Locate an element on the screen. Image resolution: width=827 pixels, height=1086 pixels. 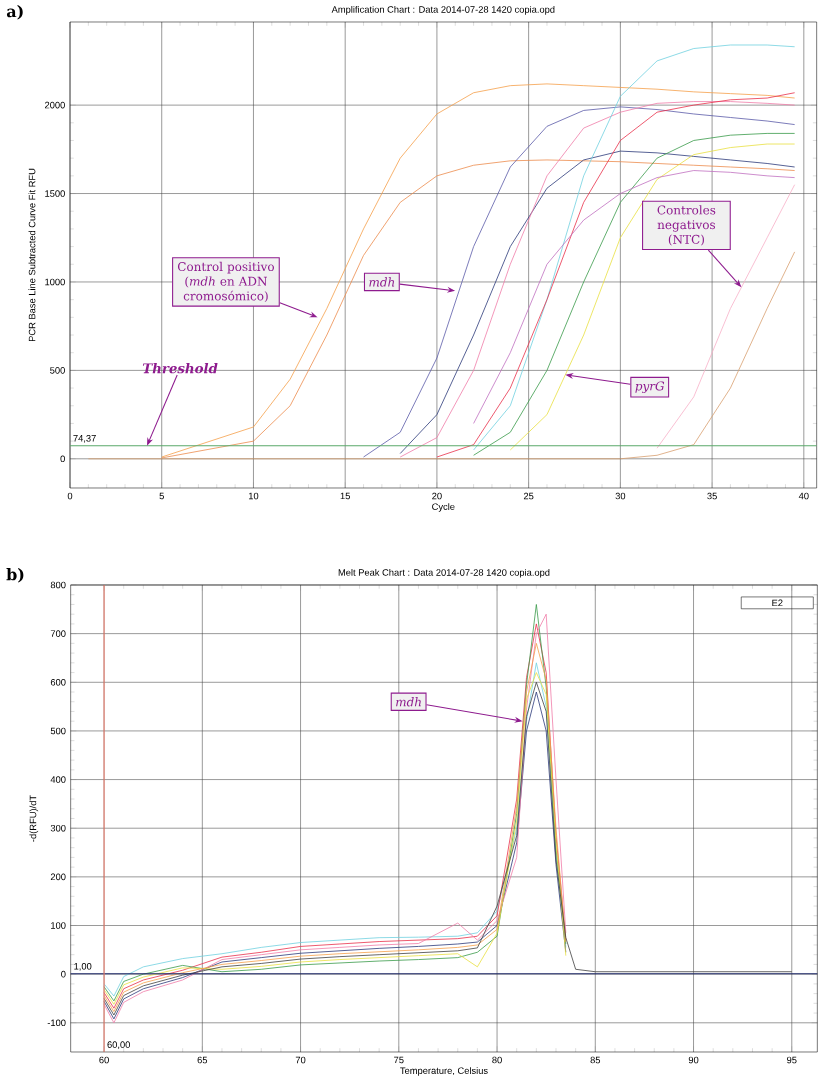
x-tick-label: 95 is located at coordinates (792, 1060).